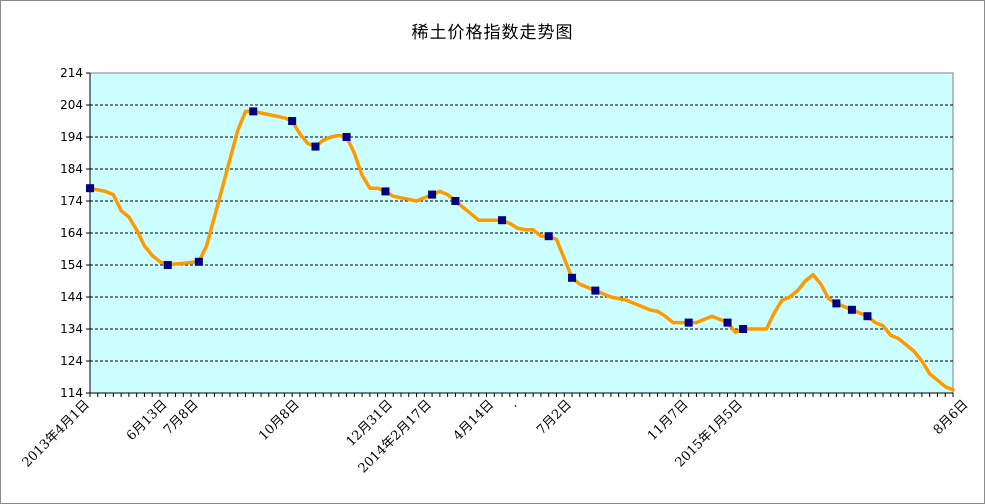 The height and width of the screenshot is (504, 985). Describe the element at coordinates (492, 33) in the screenshot. I see `chart-title: 稀土价格指数走势图` at that location.